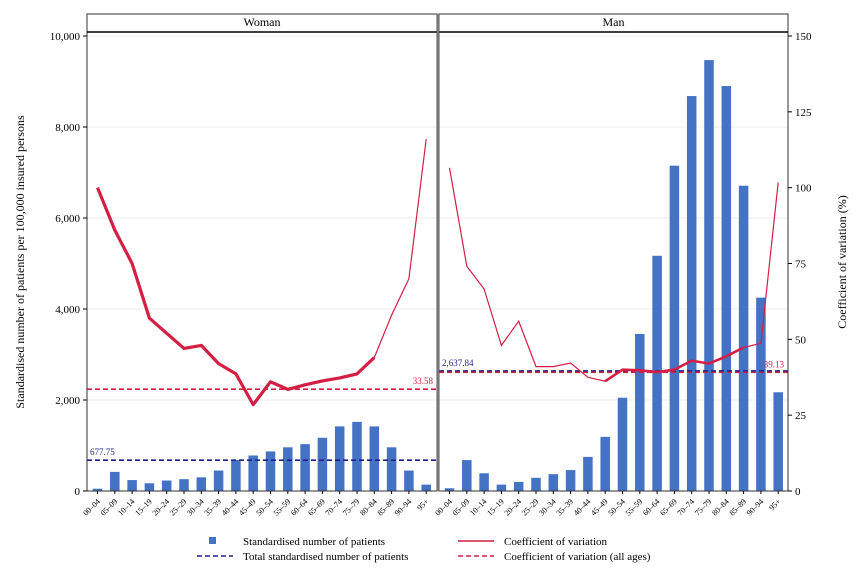  Describe the element at coordinates (261, 22) in the screenshot. I see `panel-title-woman: Woman` at that location.